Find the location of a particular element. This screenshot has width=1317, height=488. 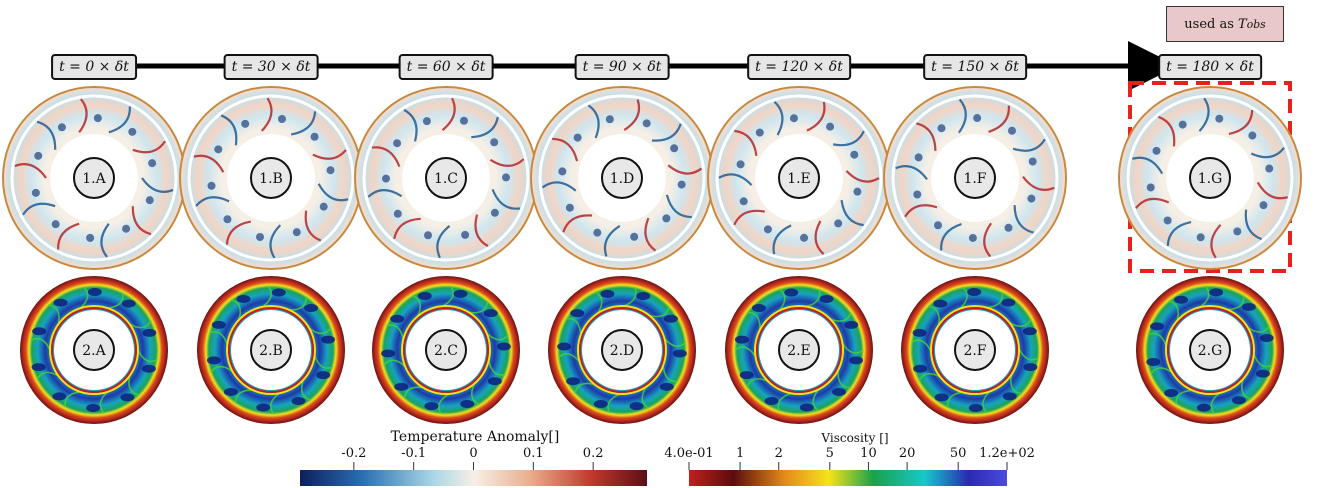

time-label: t = 120 × δt is located at coordinates (799, 67).